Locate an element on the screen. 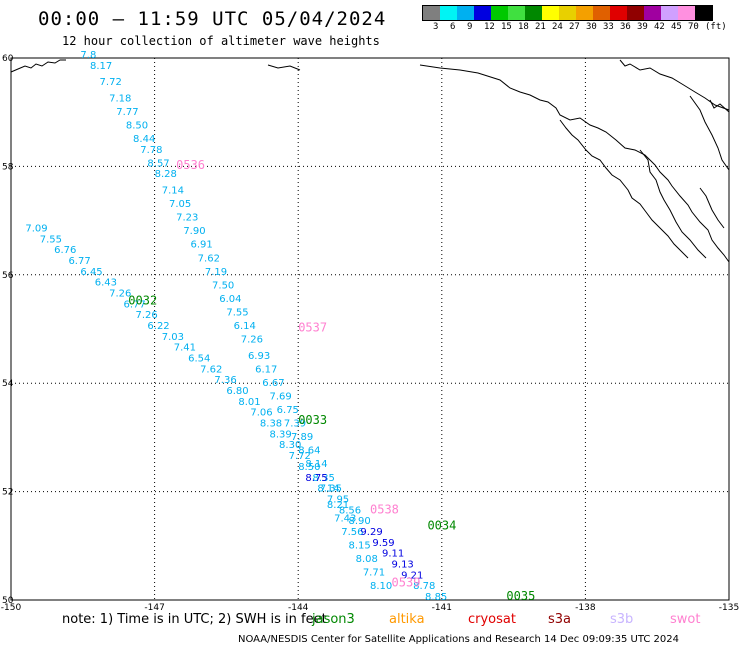 The height and width of the screenshot is (650, 740). wave-height-value: 7.35 is located at coordinates (331, 489).